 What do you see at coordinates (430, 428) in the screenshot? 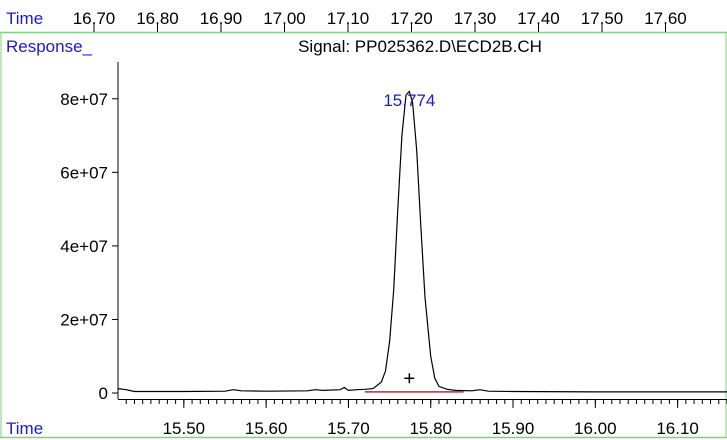
I see `x-tick-label: 15.80` at bounding box center [430, 428].